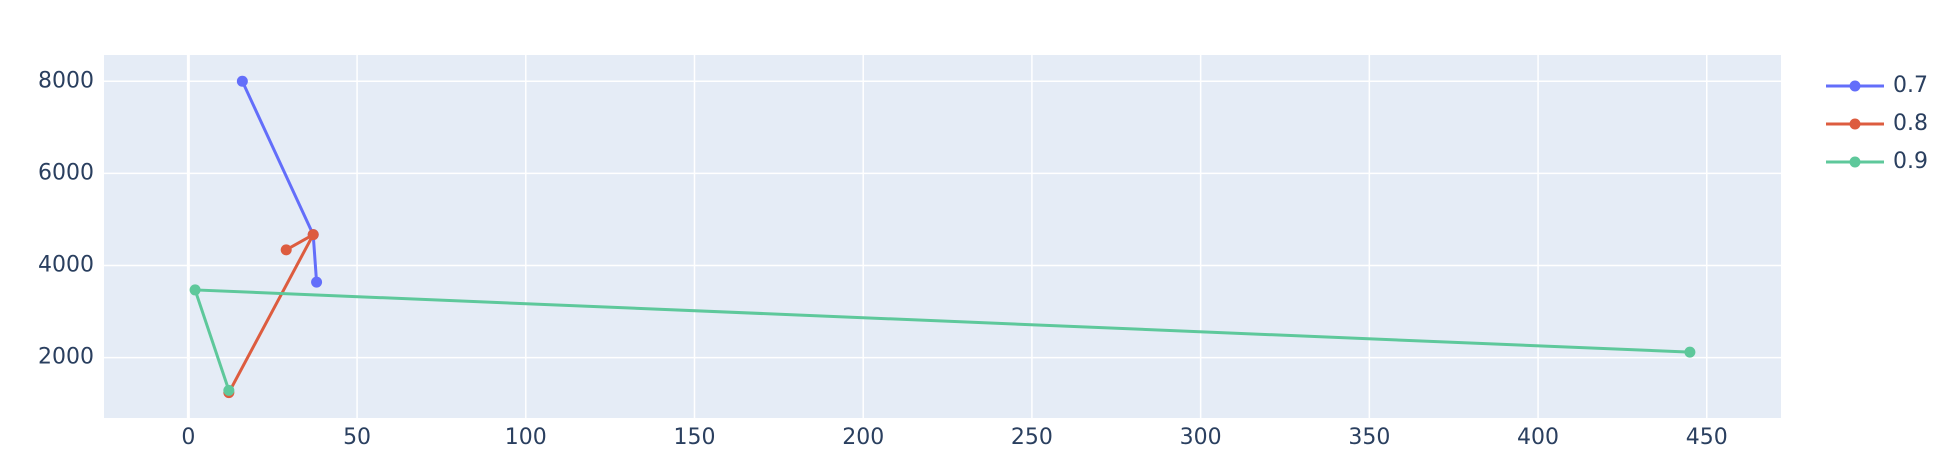  What do you see at coordinates (188, 437) in the screenshot?
I see `x-tick-label: 0` at bounding box center [188, 437].